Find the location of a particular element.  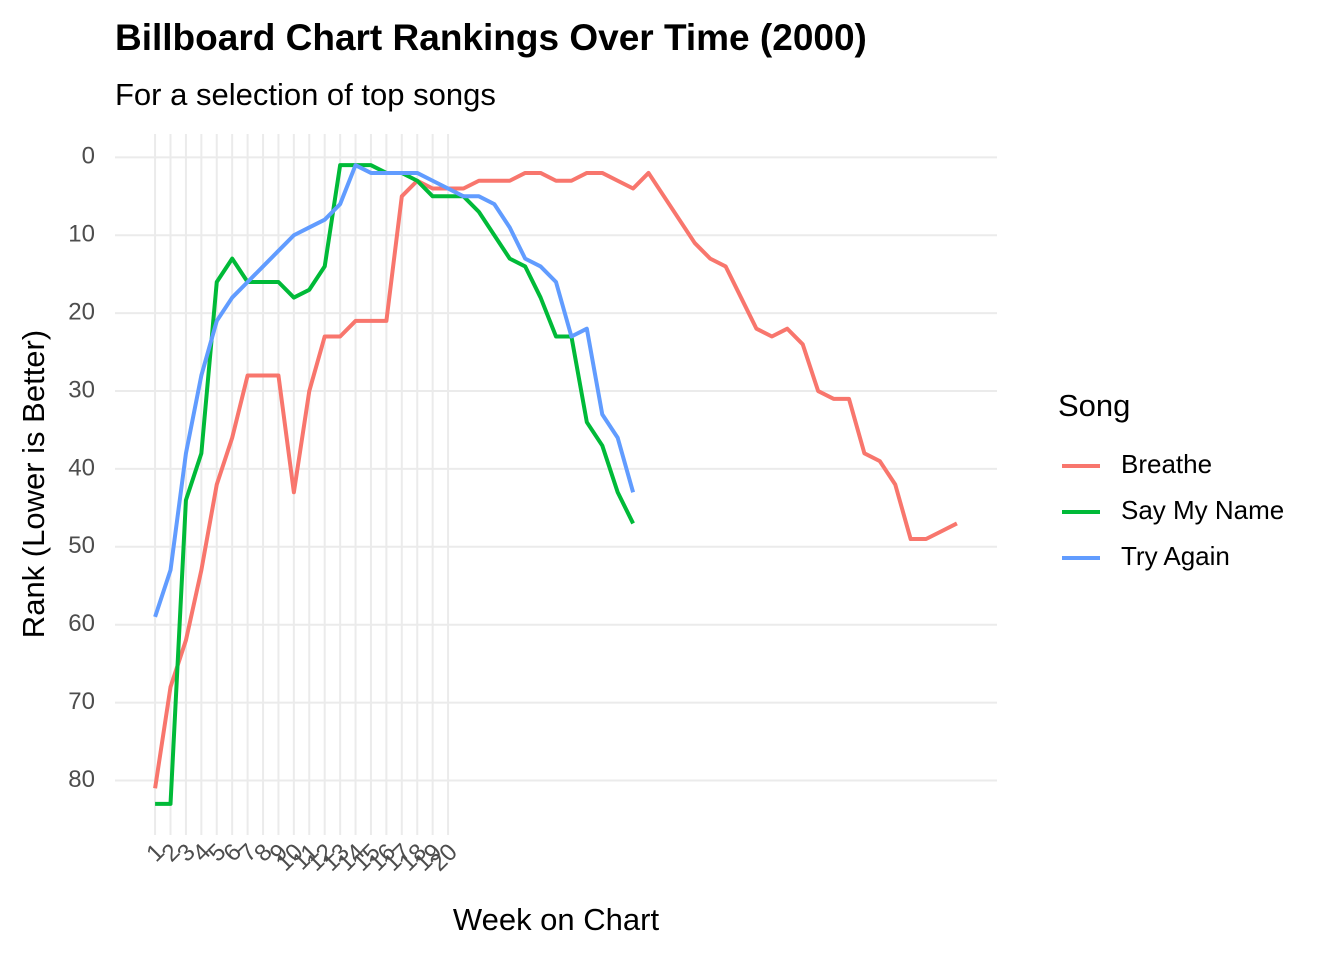

y-tick-label: 30 is located at coordinates (81, 389).